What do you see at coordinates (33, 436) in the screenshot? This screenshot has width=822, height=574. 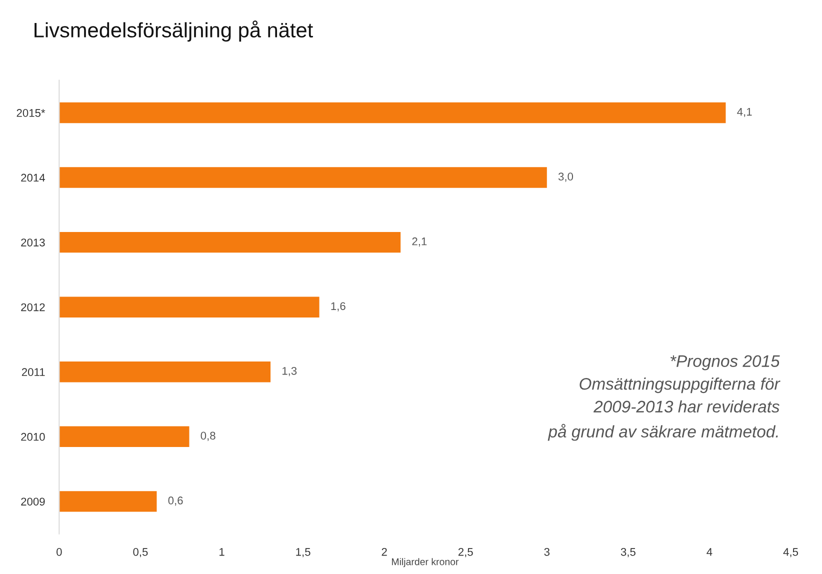 I see `y-tick-label: 2010` at bounding box center [33, 436].